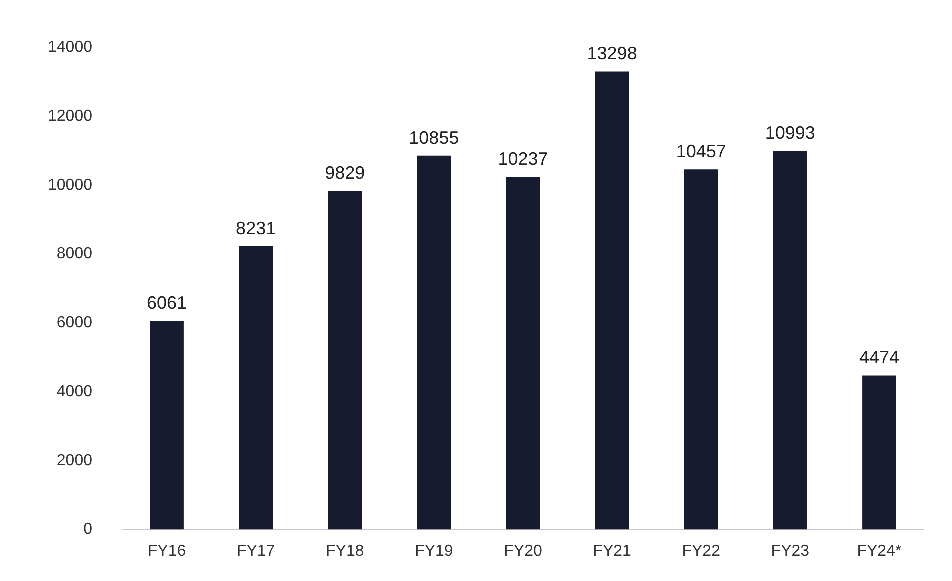 The image size is (952, 581). I want to click on x-tick-label: FY23, so click(790, 551).